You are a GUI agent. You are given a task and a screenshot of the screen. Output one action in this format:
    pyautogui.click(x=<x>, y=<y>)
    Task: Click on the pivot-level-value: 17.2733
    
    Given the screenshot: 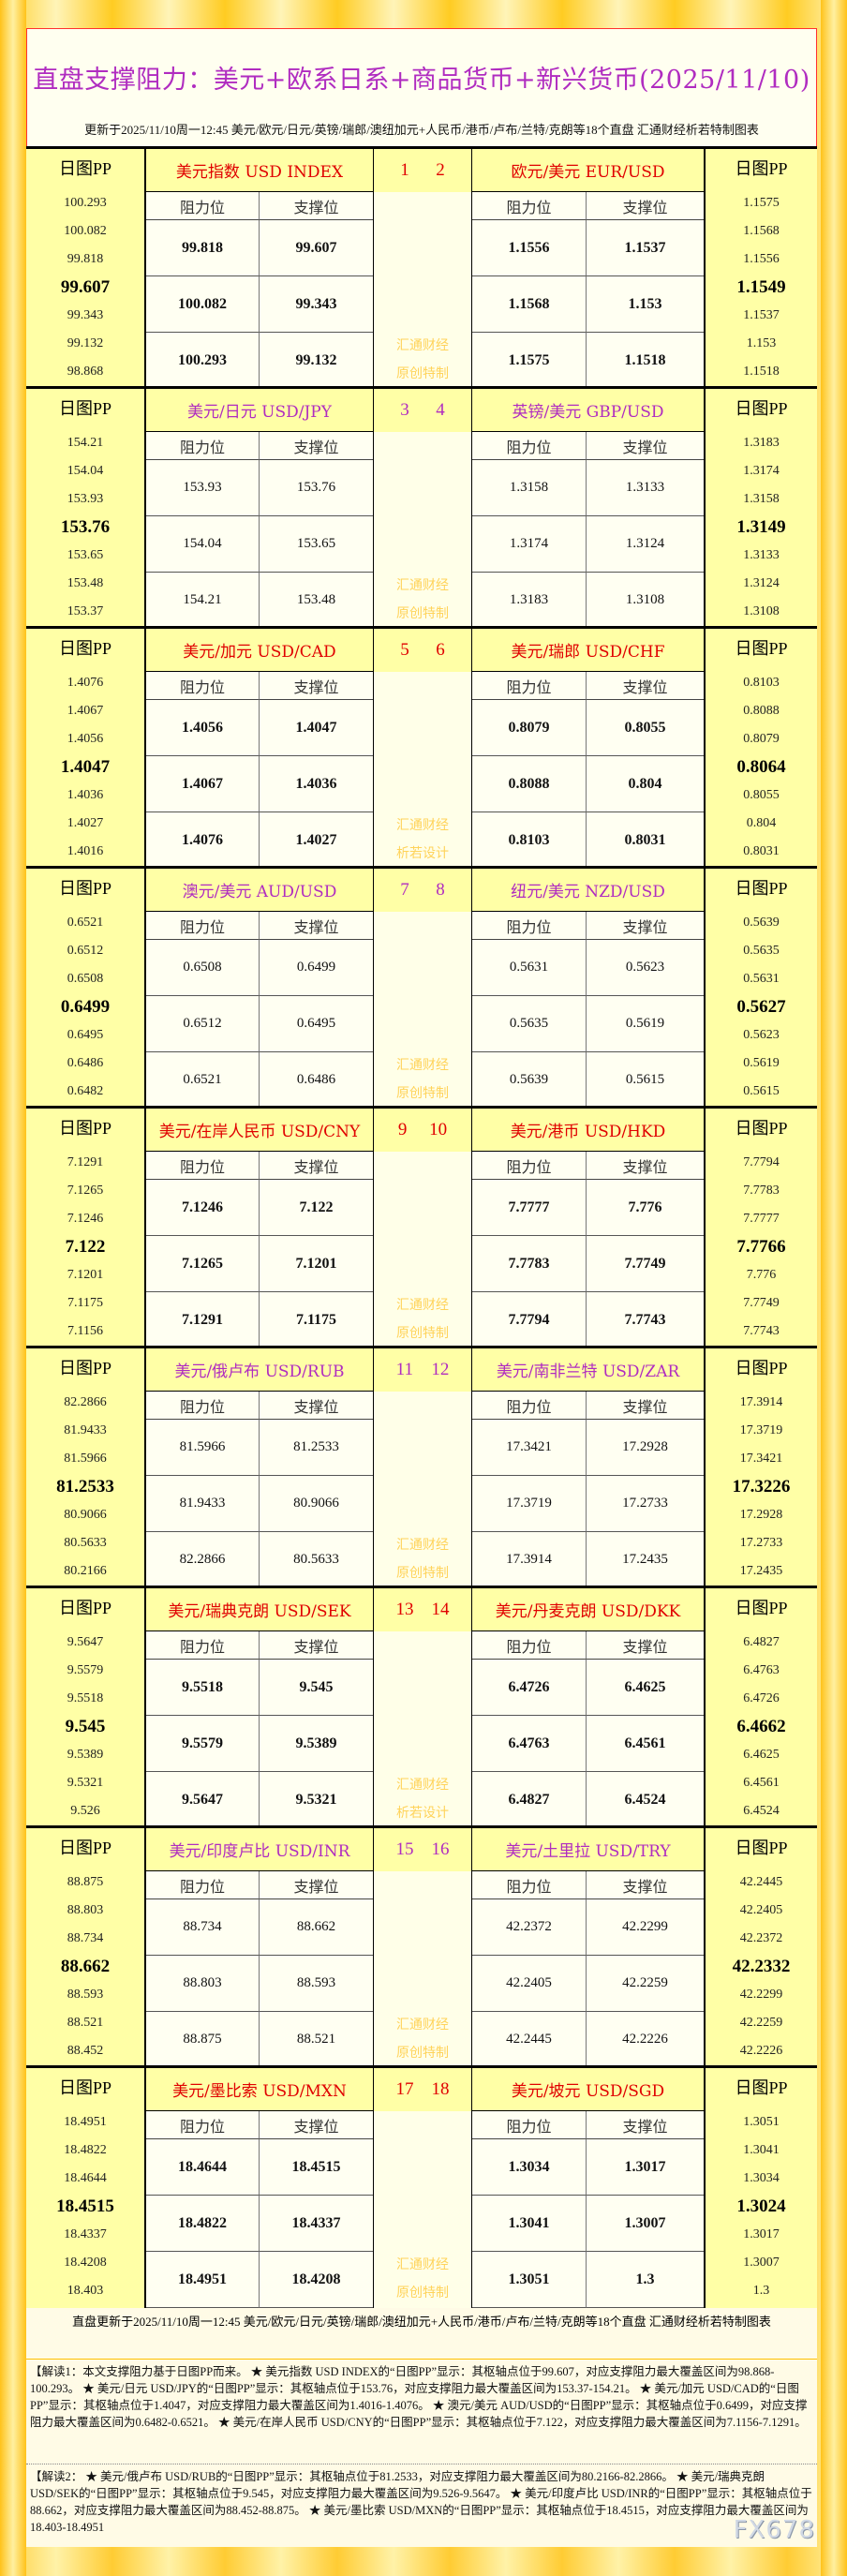 What is the action you would take?
    pyautogui.click(x=761, y=1543)
    